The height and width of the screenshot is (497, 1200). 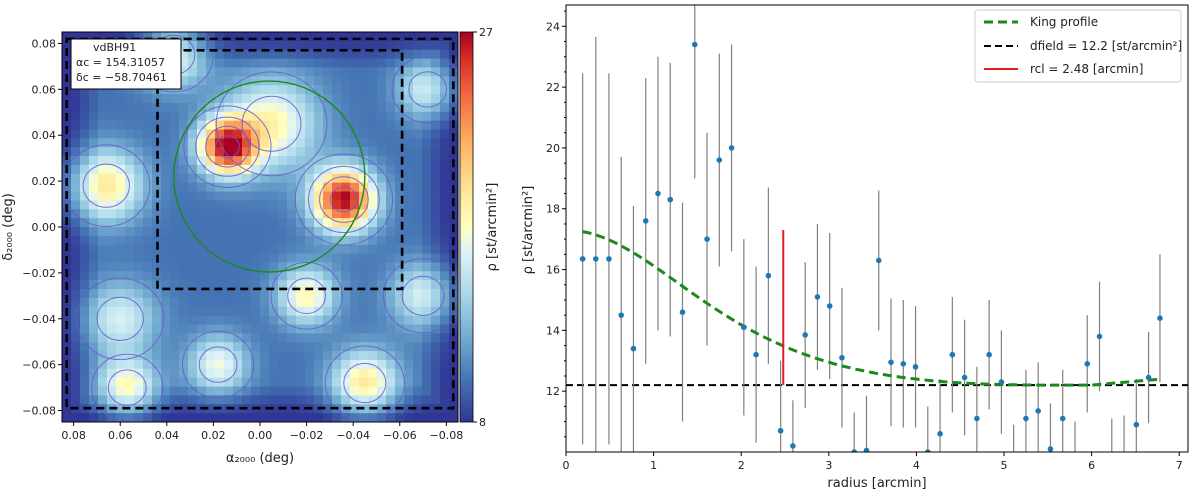 I want to click on data-point, so click(x=719, y=160).